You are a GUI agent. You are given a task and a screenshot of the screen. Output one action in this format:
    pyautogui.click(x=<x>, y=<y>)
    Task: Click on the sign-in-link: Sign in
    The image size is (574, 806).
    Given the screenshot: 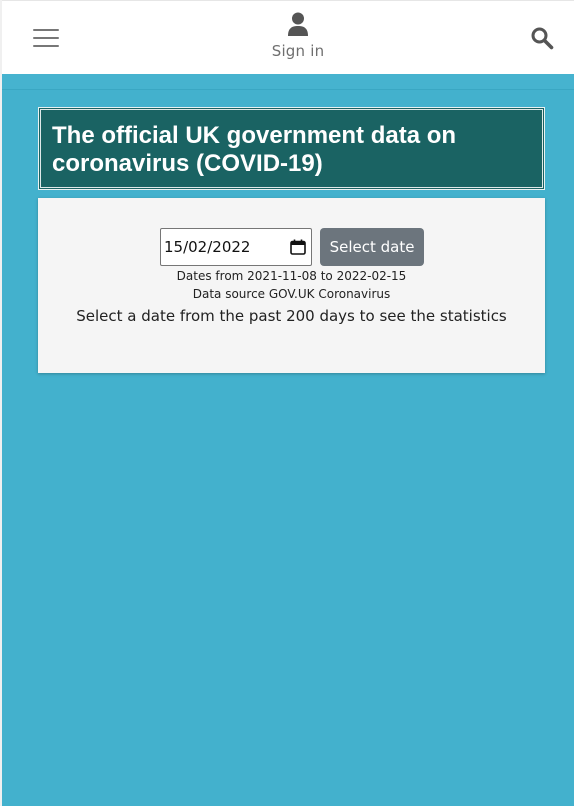 What is the action you would take?
    pyautogui.click(x=298, y=40)
    